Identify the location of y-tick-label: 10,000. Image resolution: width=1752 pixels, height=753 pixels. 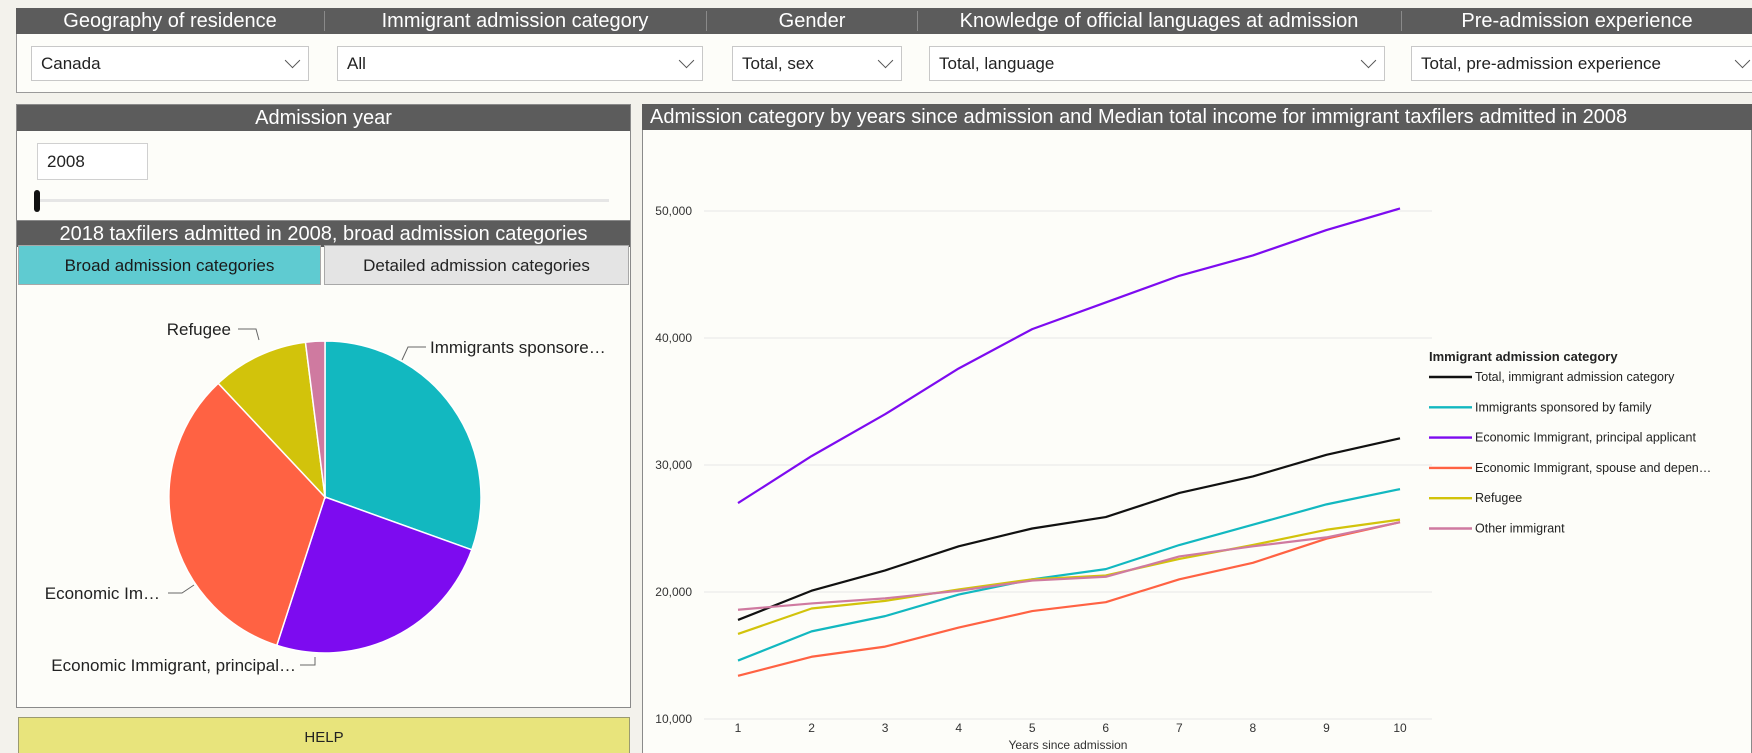
(673, 719).